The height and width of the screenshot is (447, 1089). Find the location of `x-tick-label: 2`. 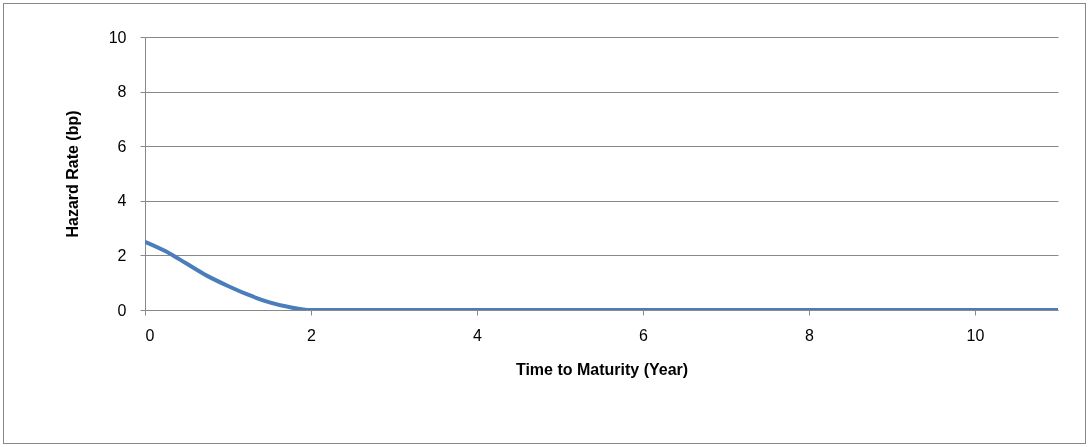

x-tick-label: 2 is located at coordinates (312, 335).